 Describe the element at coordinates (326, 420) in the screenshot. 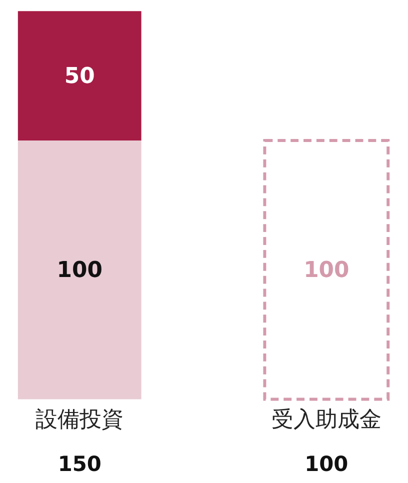

I see `x-tick-label: 受入助成金` at that location.